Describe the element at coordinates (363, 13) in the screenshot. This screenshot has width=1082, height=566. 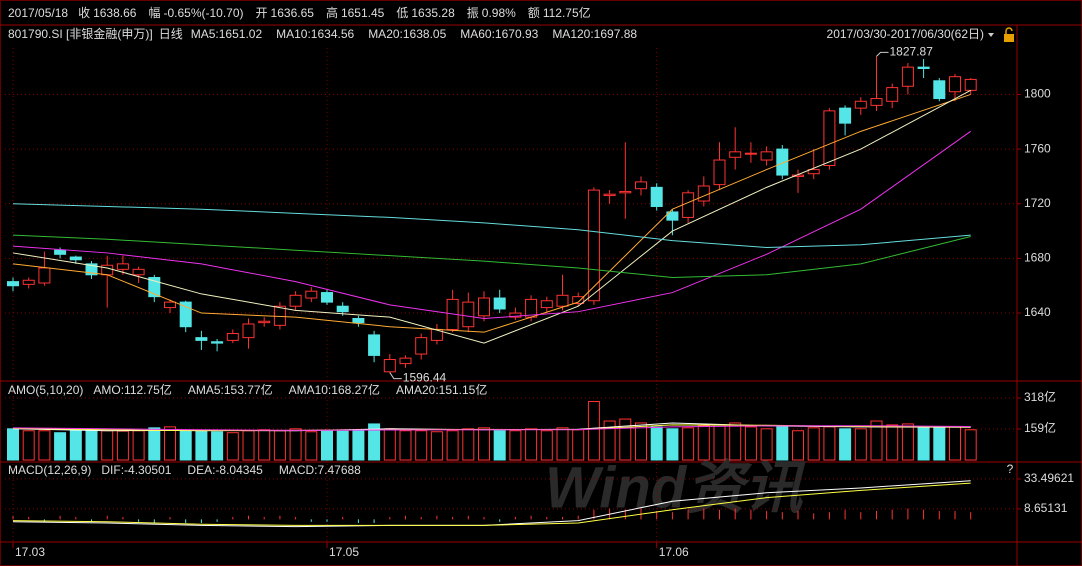
I see `legend-text: 1651.45` at that location.